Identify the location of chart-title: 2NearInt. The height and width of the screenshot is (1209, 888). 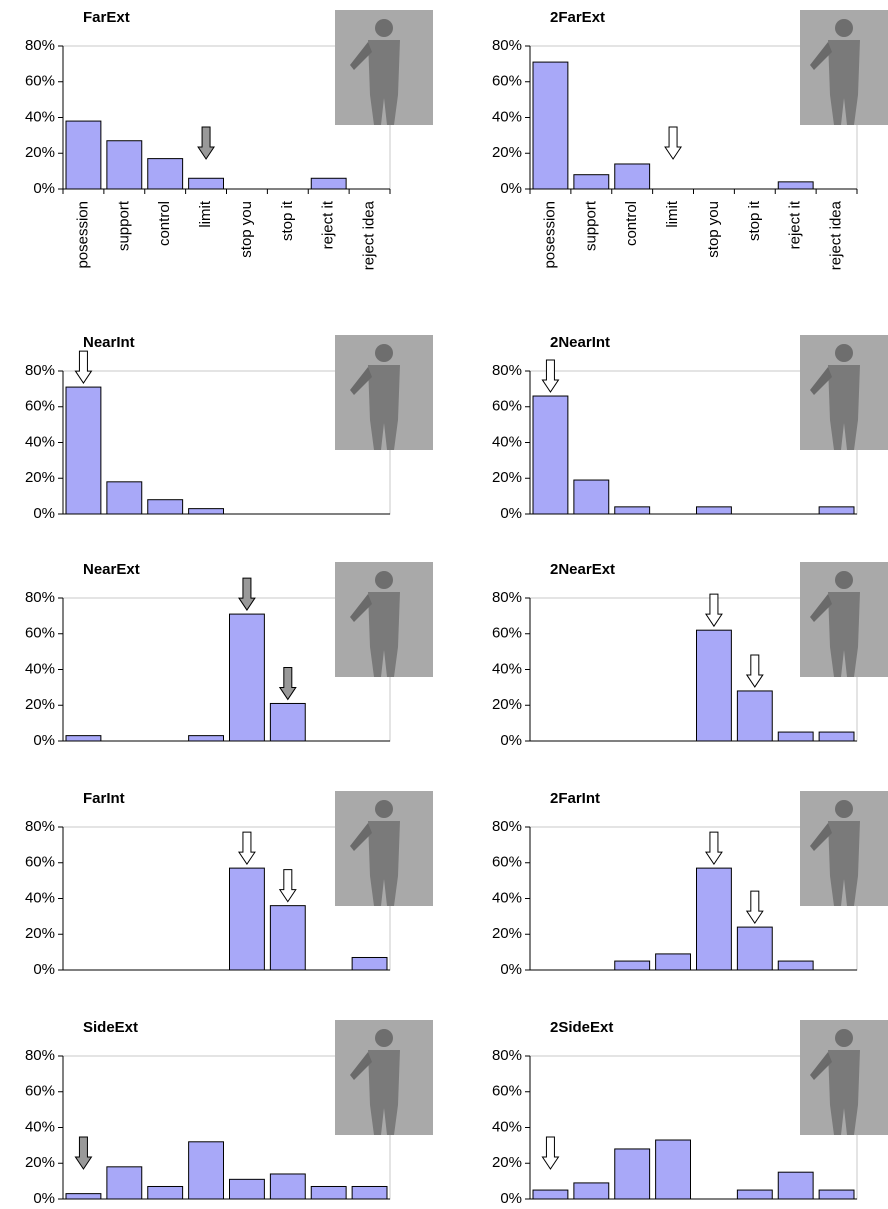
(580, 342).